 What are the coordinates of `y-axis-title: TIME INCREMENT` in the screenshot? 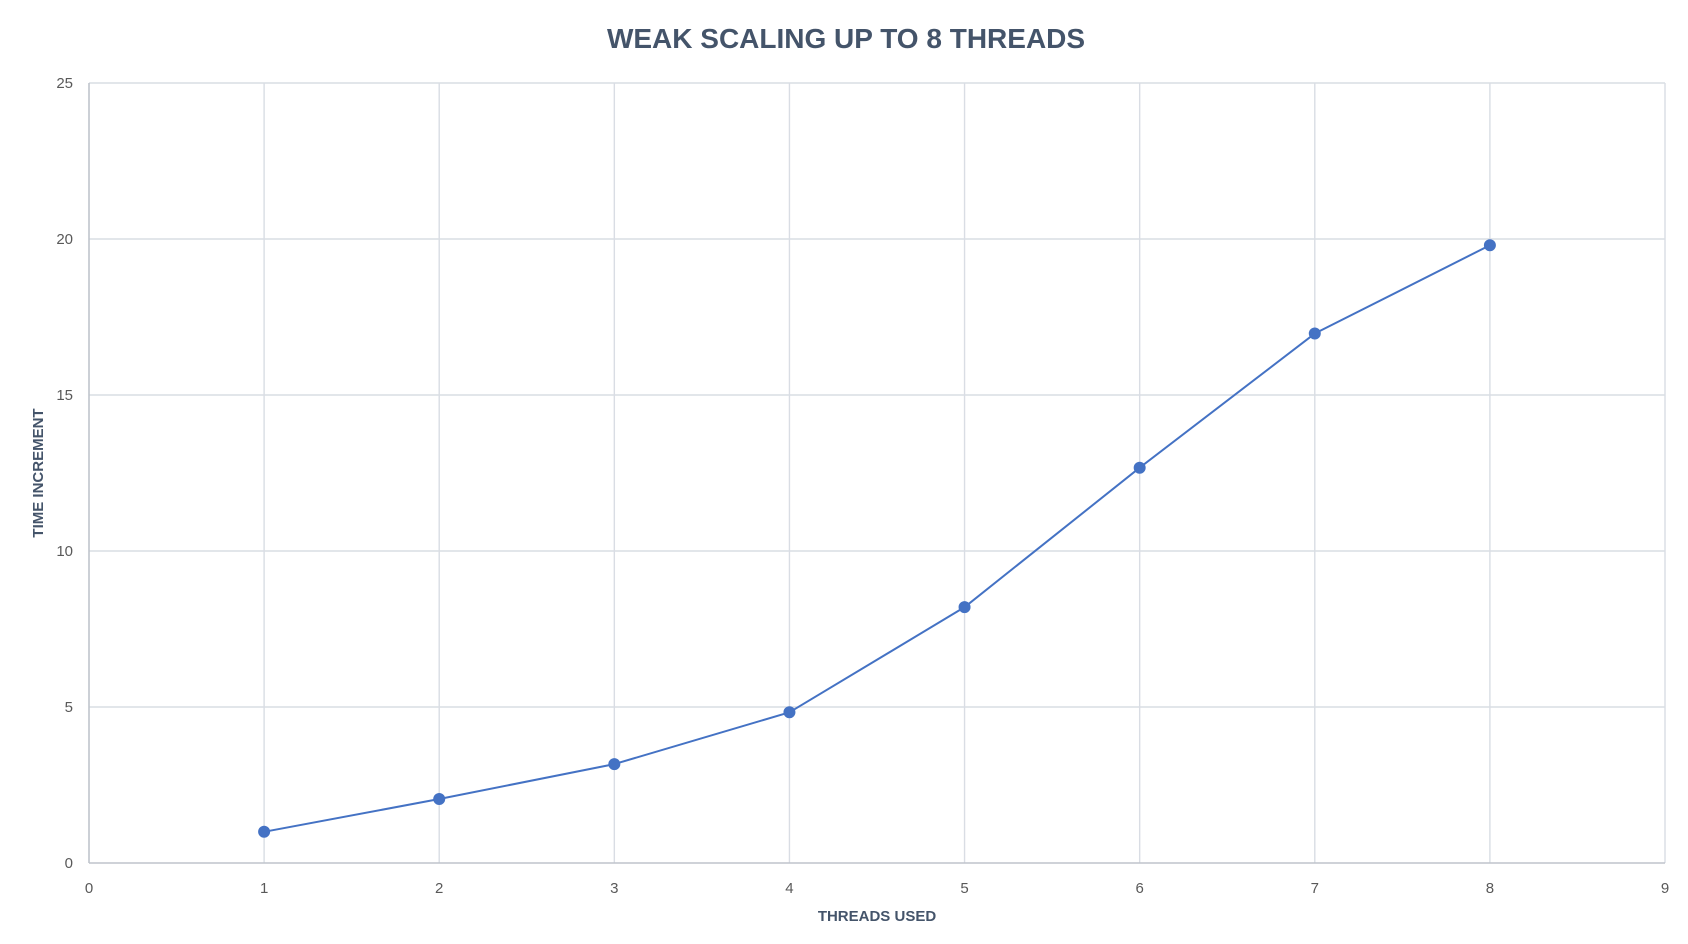 It's located at (38, 472).